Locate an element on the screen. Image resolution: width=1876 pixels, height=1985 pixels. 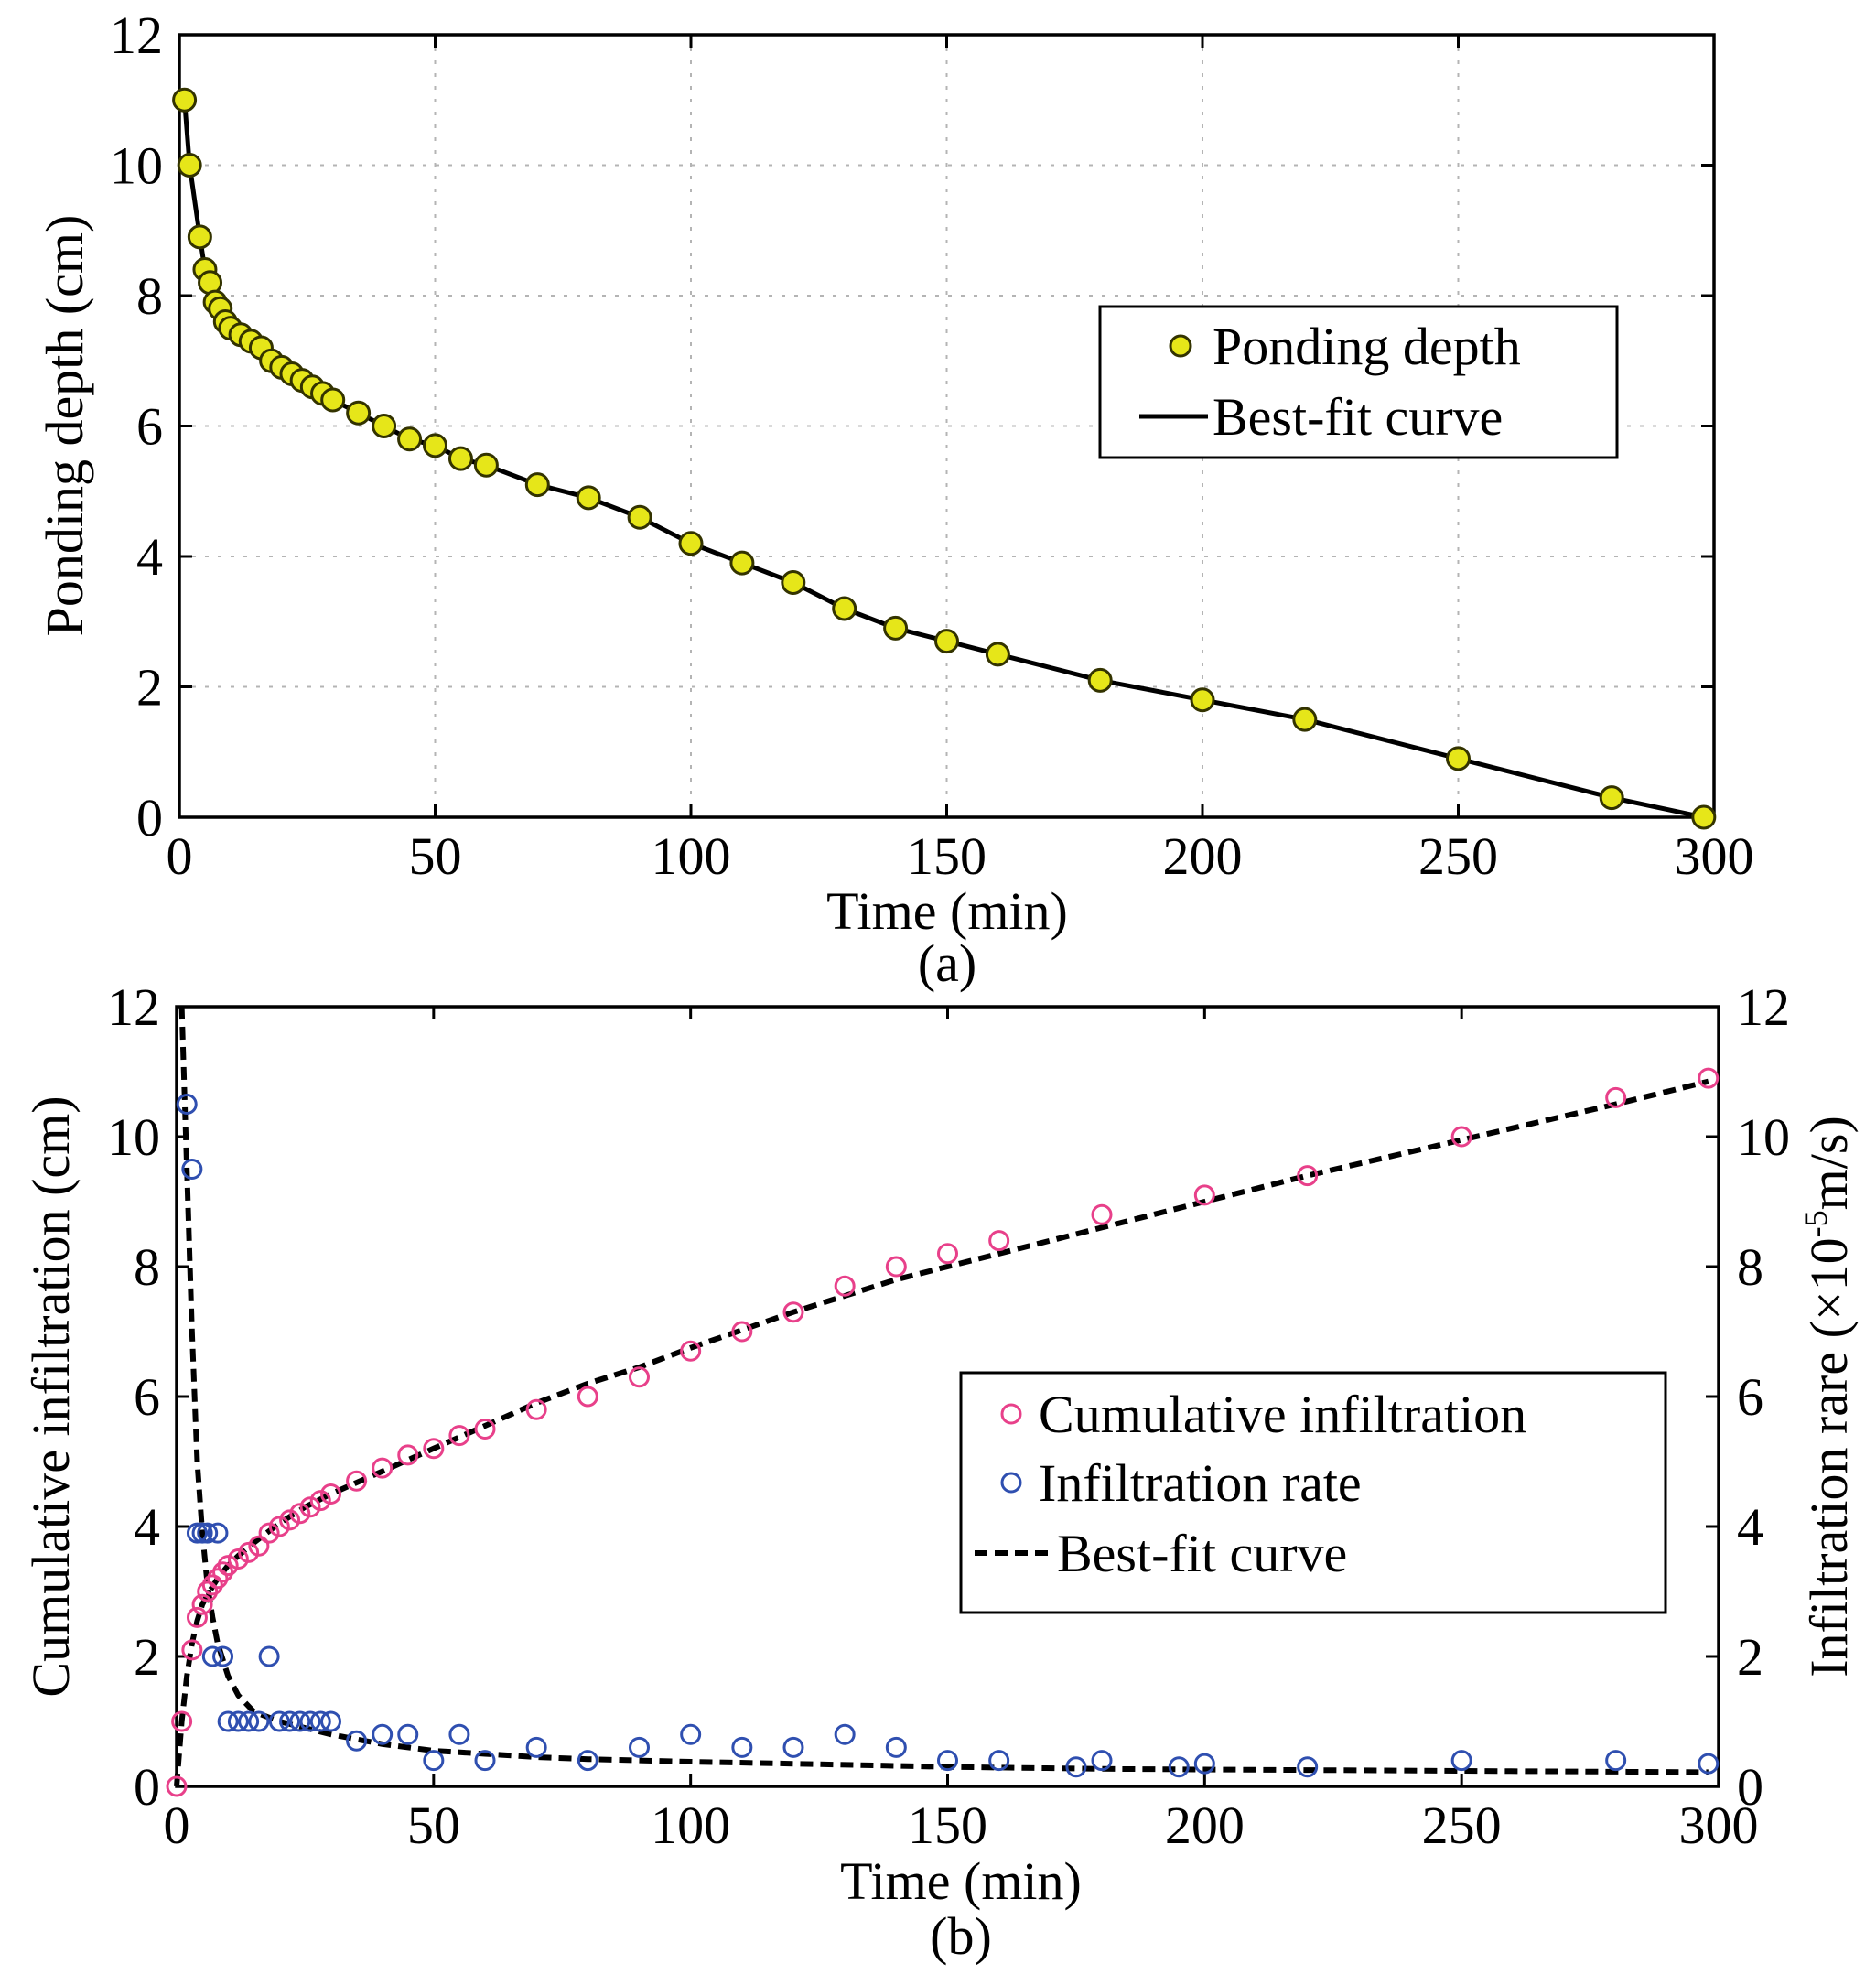
panel-b-right-y-tick-label: 4 is located at coordinates (1750, 1527).